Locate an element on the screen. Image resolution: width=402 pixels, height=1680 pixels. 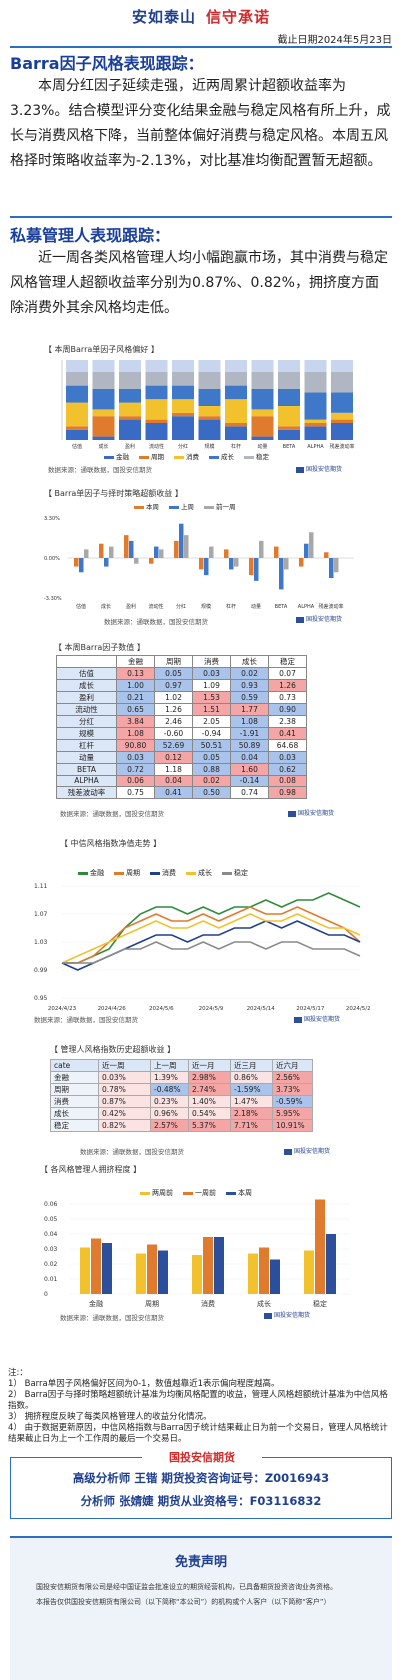
table-cell: 0.04 is located at coordinates (249, 757).